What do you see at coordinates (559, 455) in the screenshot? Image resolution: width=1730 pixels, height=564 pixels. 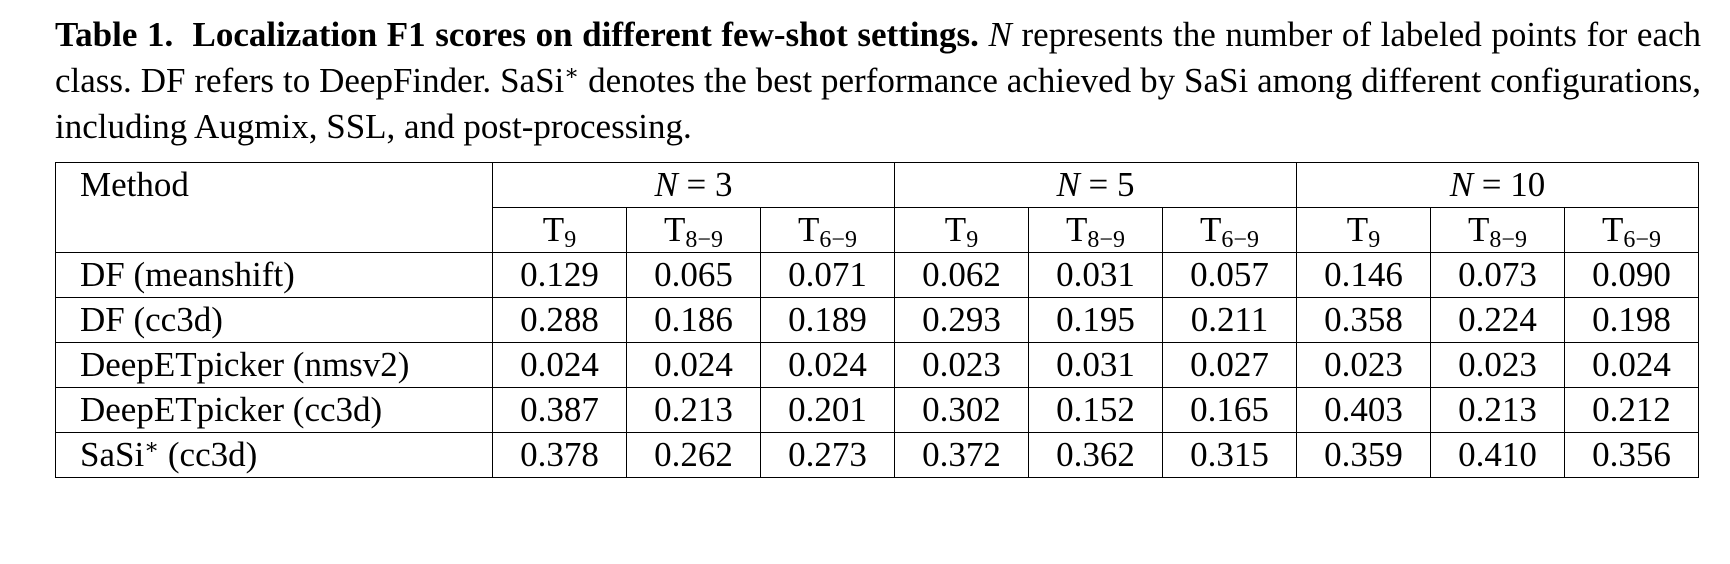 I see `score-cell: 0.378` at bounding box center [559, 455].